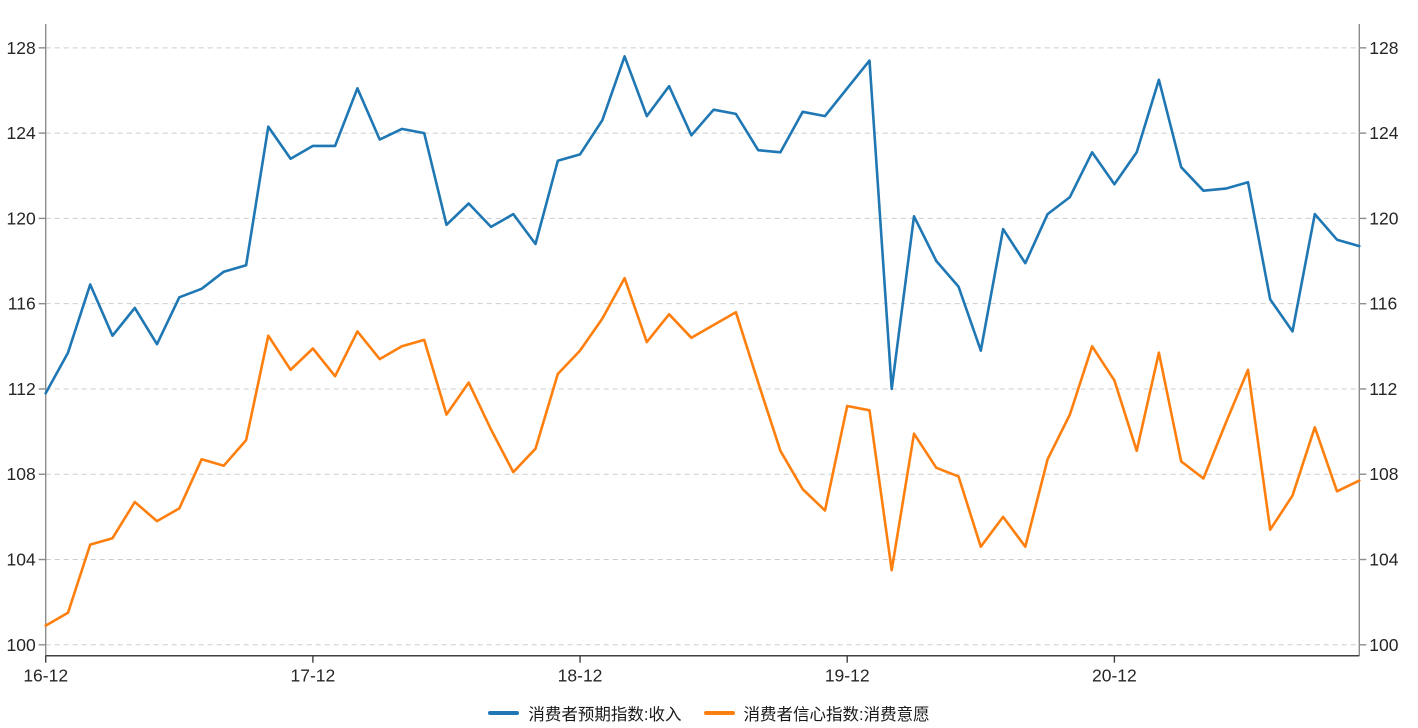  Describe the element at coordinates (22, 304) in the screenshot. I see `y-tick-label-left-116: 116` at that location.